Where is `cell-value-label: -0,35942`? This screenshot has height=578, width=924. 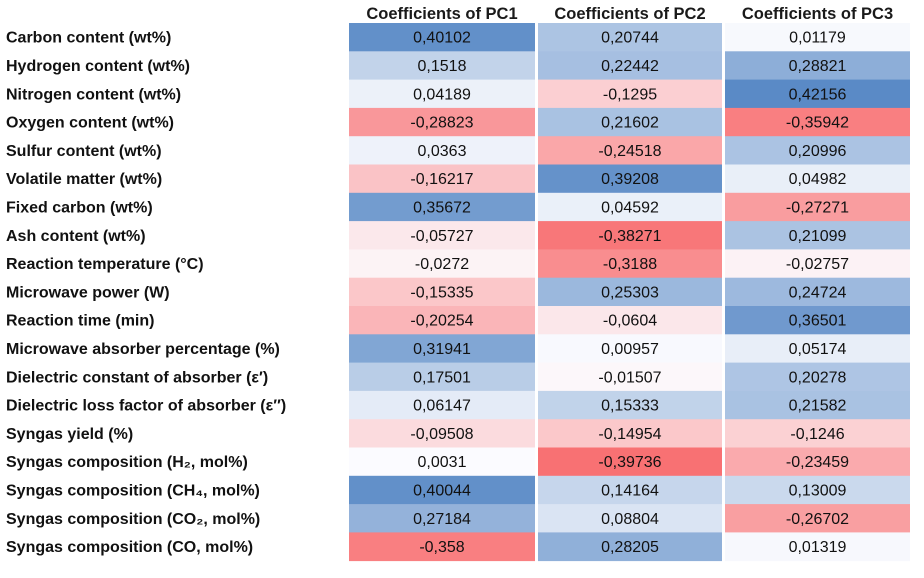 cell-value-label: -0,35942 is located at coordinates (817, 123).